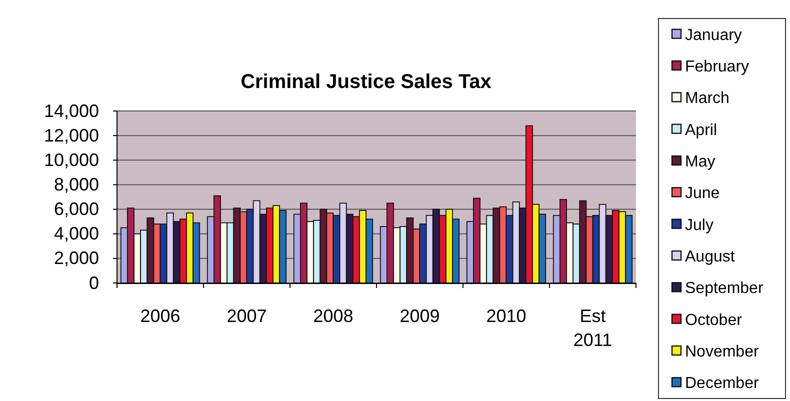  I want to click on legend-label: June, so click(702, 193).